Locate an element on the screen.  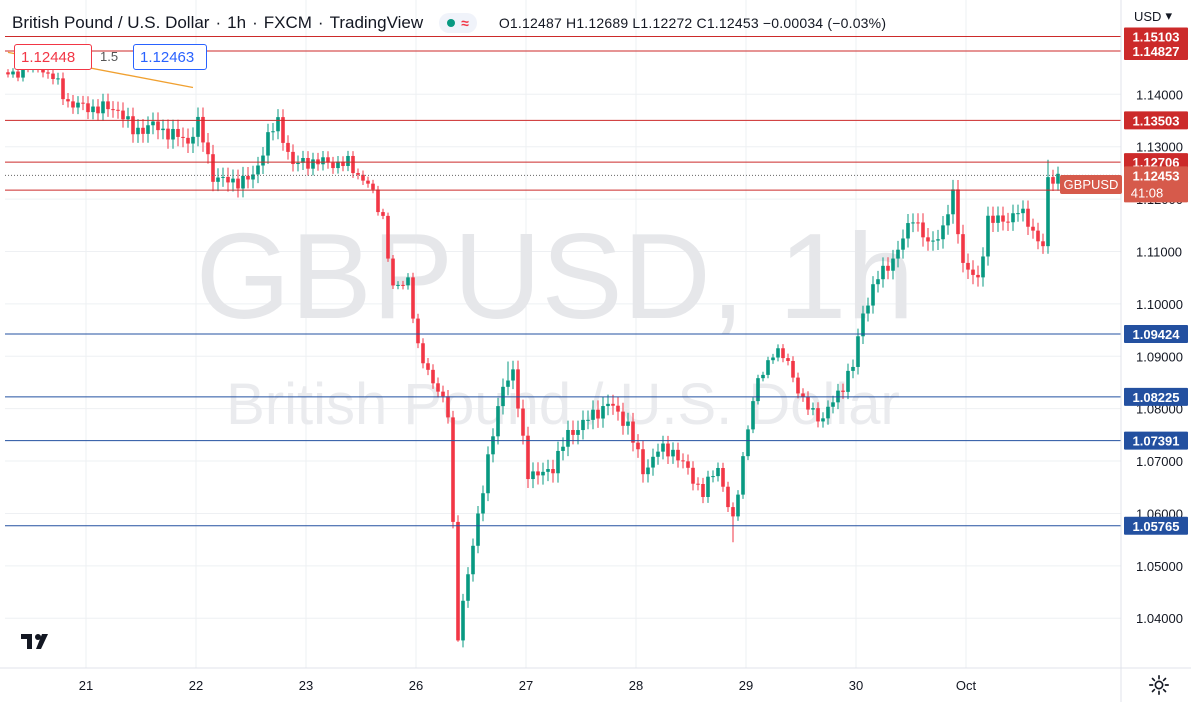
currency-selector: USD ▾ is located at coordinates (1153, 16).